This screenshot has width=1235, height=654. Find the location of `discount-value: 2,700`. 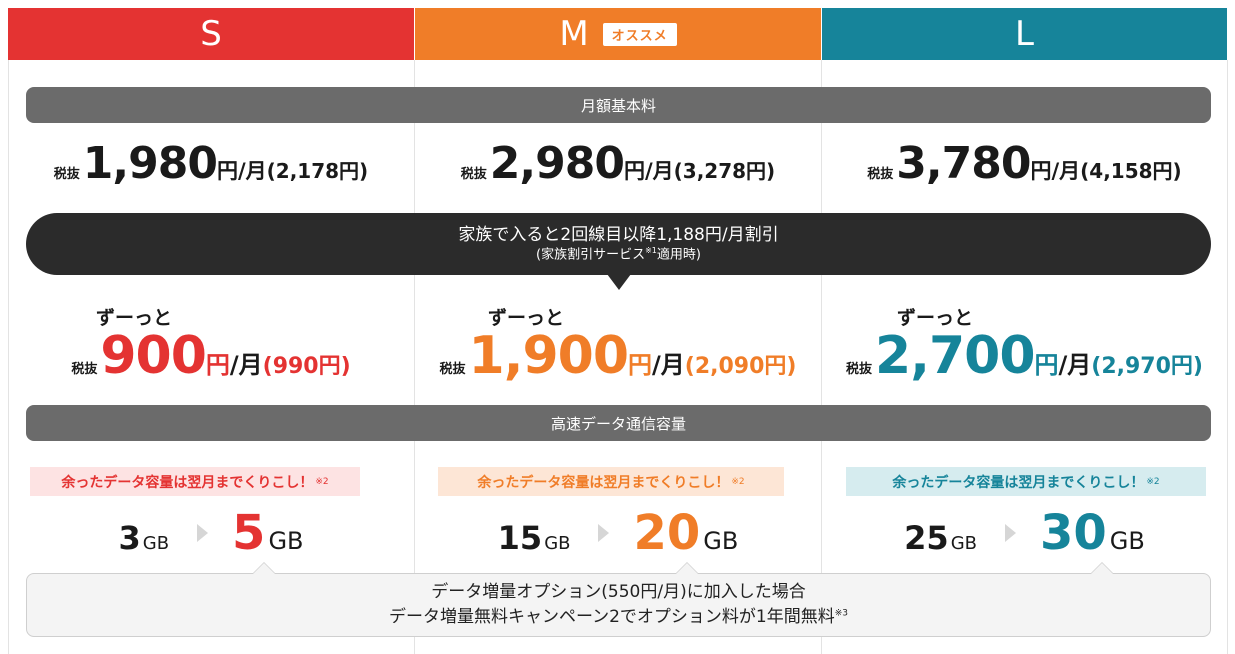

discount-value: 2,700 is located at coordinates (955, 356).